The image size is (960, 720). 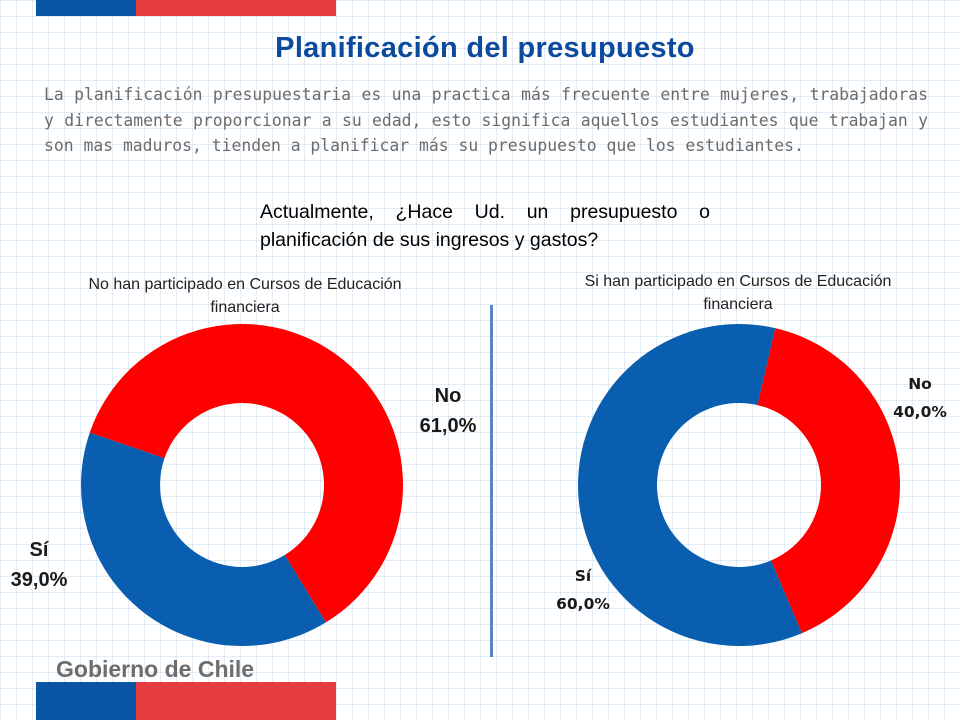 What do you see at coordinates (491, 481) in the screenshot?
I see `chart-divider` at bounding box center [491, 481].